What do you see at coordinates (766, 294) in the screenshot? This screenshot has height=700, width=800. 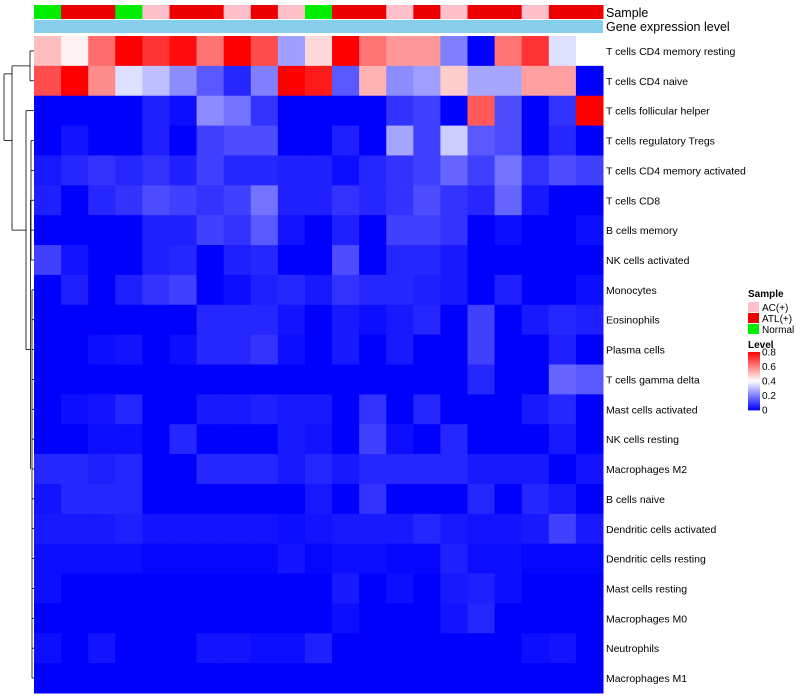 I see `legend-sample-title: Sample` at bounding box center [766, 294].